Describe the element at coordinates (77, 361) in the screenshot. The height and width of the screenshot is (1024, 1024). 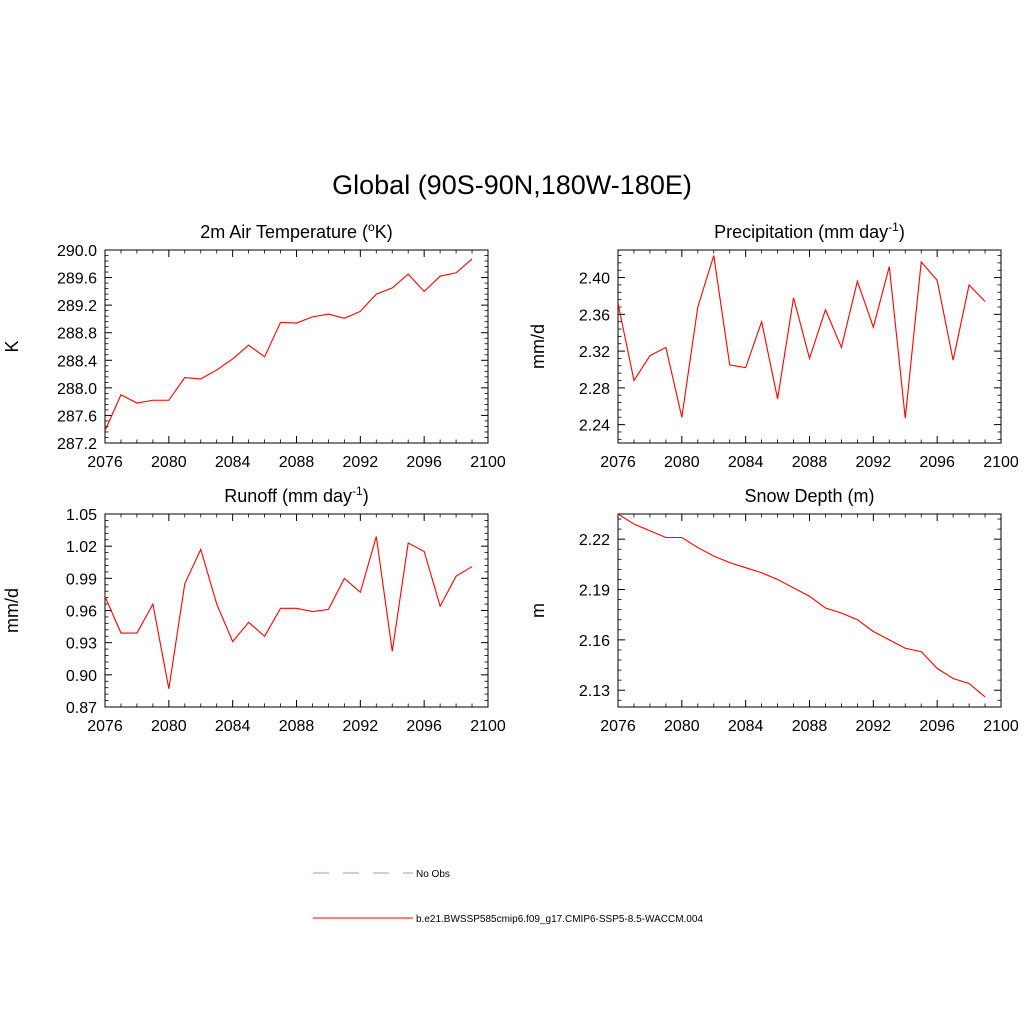
I see `y-tick-label: 288.4` at that location.